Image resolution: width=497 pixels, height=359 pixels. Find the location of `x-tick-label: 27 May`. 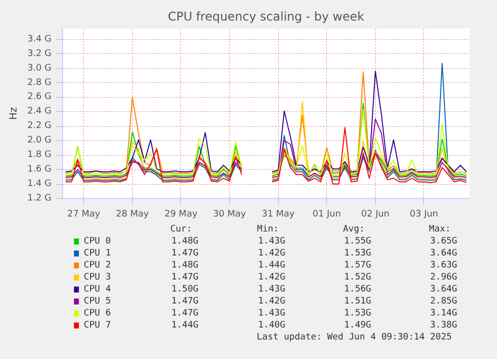

x-tick-label: 27 May is located at coordinates (84, 215).